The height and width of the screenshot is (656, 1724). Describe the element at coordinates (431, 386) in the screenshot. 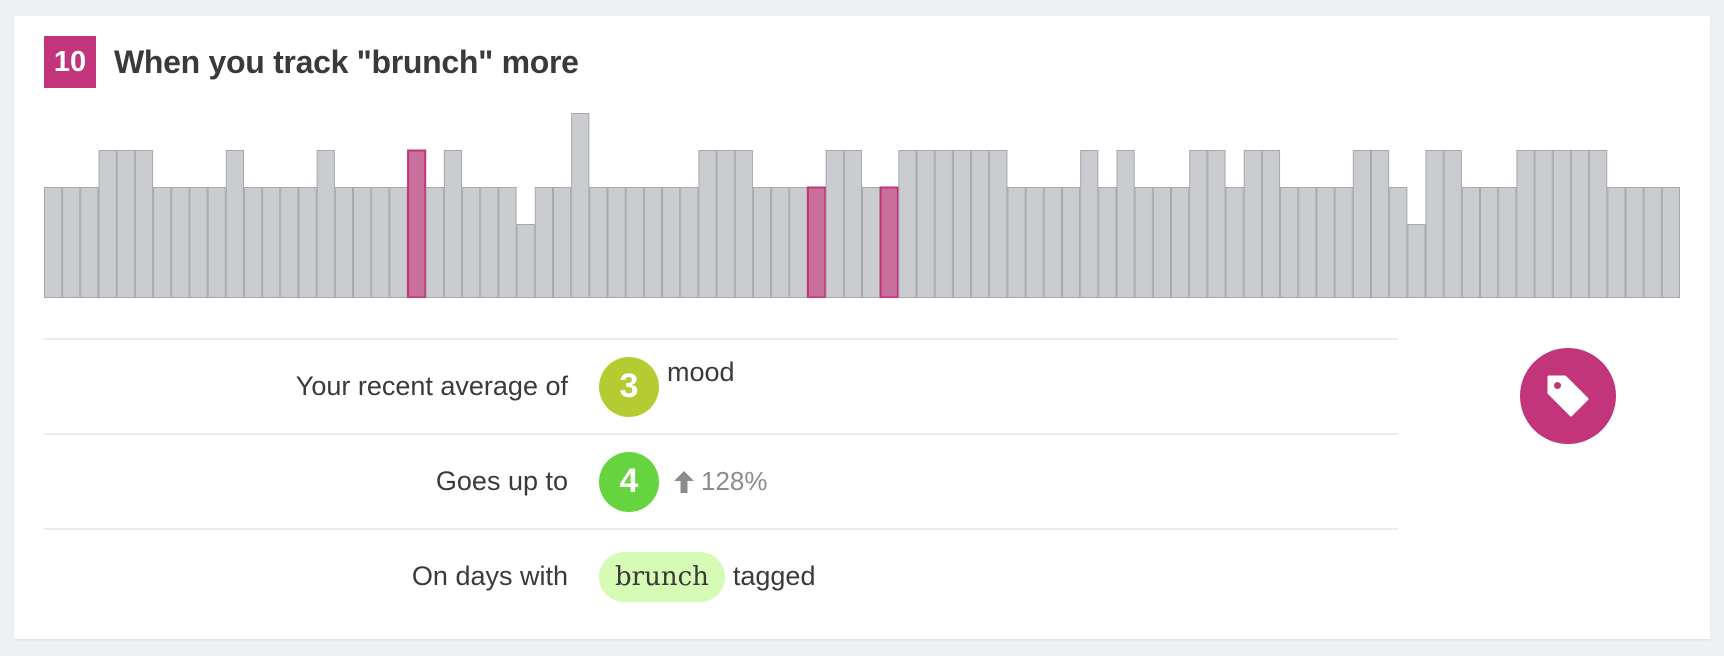

I see `average-label: Your recent average of` at that location.